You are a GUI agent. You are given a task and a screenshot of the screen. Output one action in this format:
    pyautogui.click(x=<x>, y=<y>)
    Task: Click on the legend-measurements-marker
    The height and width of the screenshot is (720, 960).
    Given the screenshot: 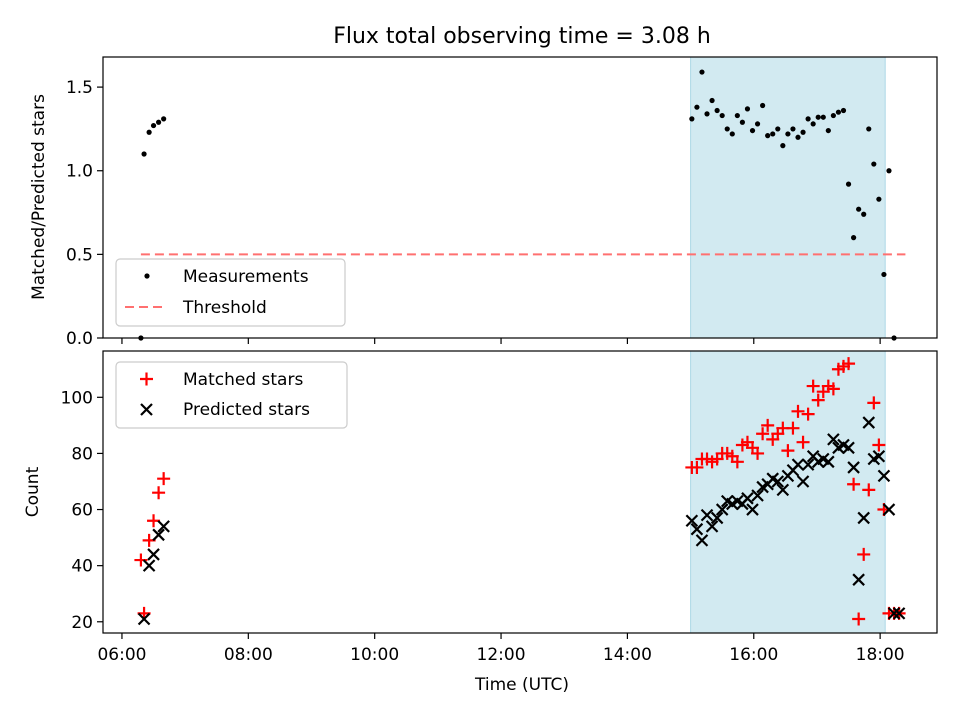 What is the action you would take?
    pyautogui.click(x=147, y=276)
    